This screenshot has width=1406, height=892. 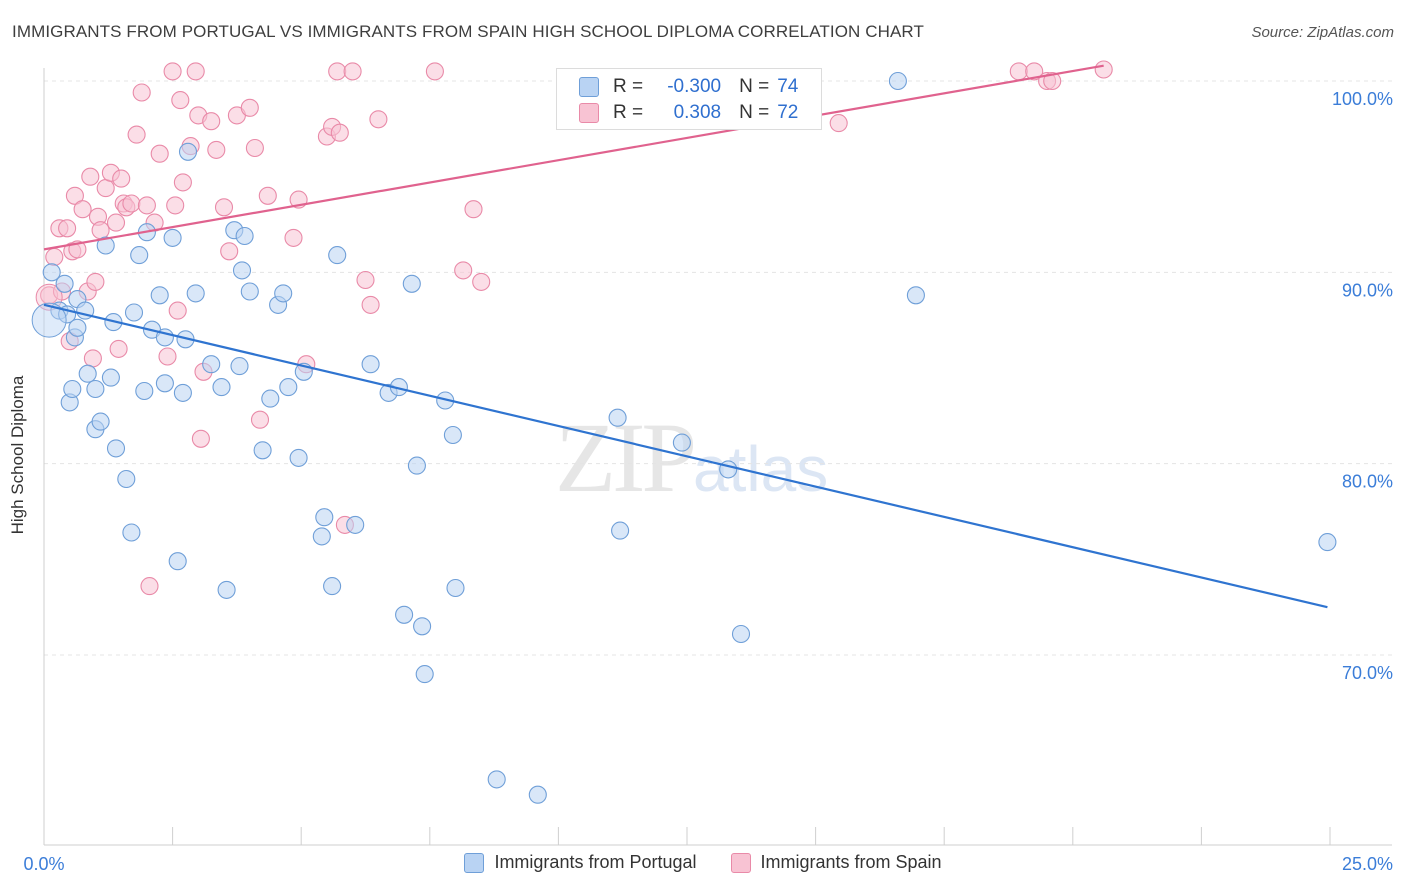 What do you see at coordinates (1322, 32) in the screenshot?
I see `source-label: Source: ZipAtlas.com` at bounding box center [1322, 32].